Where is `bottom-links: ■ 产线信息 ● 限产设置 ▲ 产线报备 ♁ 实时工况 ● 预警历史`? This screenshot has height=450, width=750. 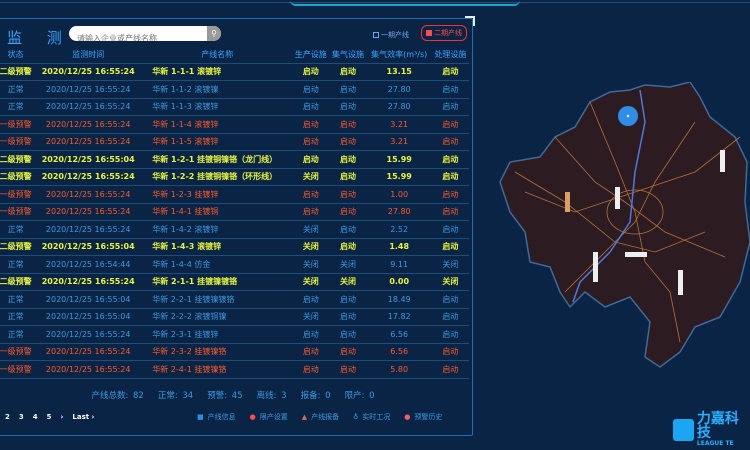 bottom-links: ■ 产线信息 ● 限产设置 ▲ 产线报备 ♁ 实时工况 ● 预警历史 is located at coordinates (319, 417).